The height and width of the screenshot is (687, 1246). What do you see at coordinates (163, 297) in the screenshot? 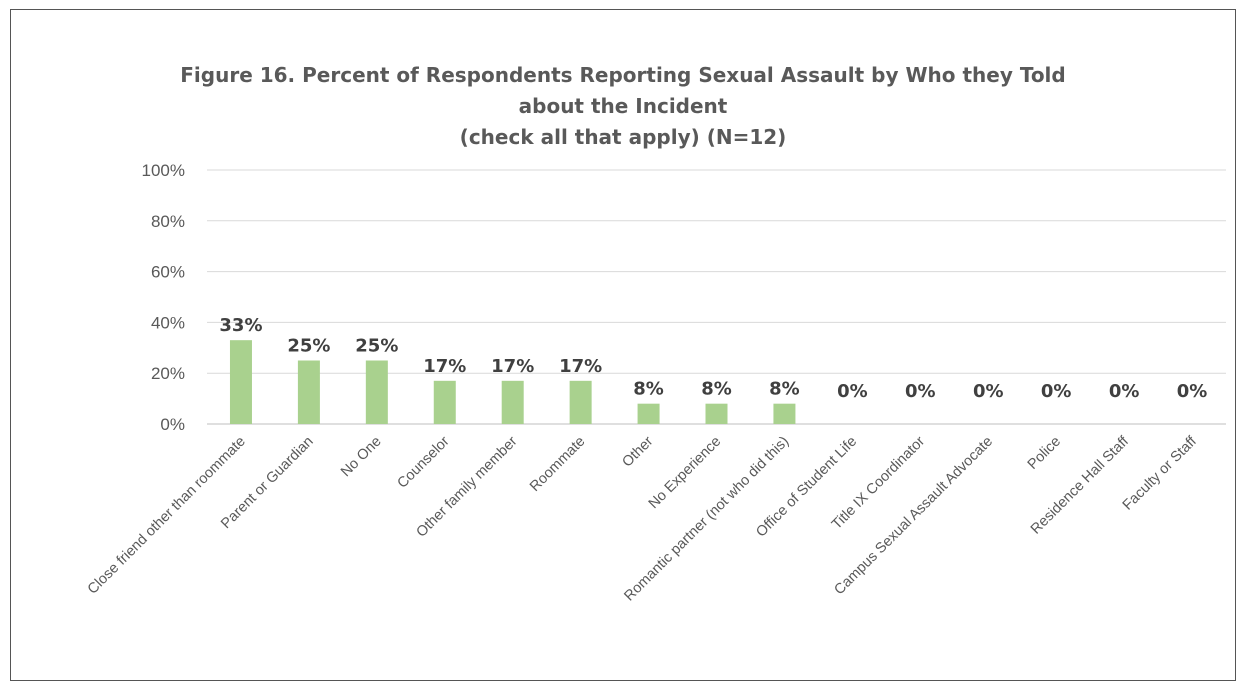
I see `y-axis-tick-labels: 0% 20% 40% 60% 80% 100%` at bounding box center [163, 297].